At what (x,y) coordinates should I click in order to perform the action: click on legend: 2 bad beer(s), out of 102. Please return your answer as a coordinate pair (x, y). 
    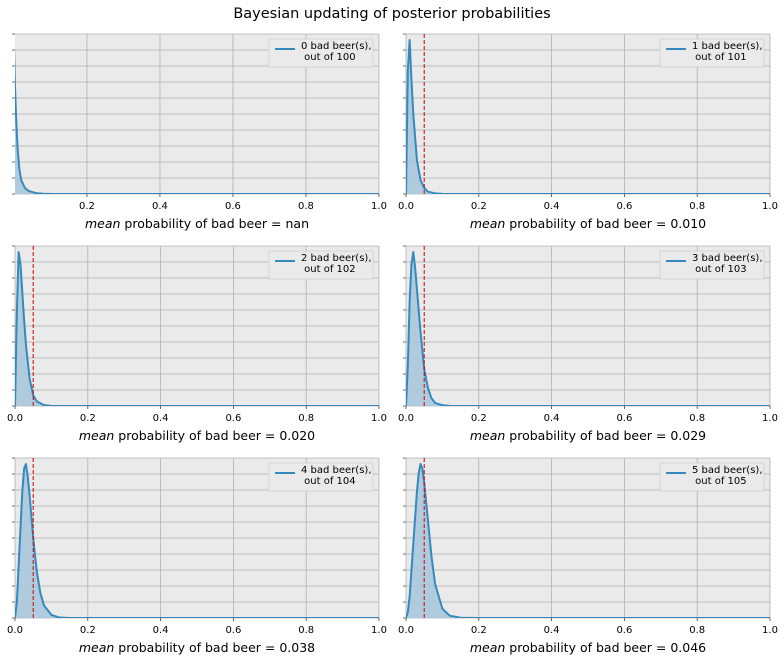
    Looking at the image, I should click on (321, 265).